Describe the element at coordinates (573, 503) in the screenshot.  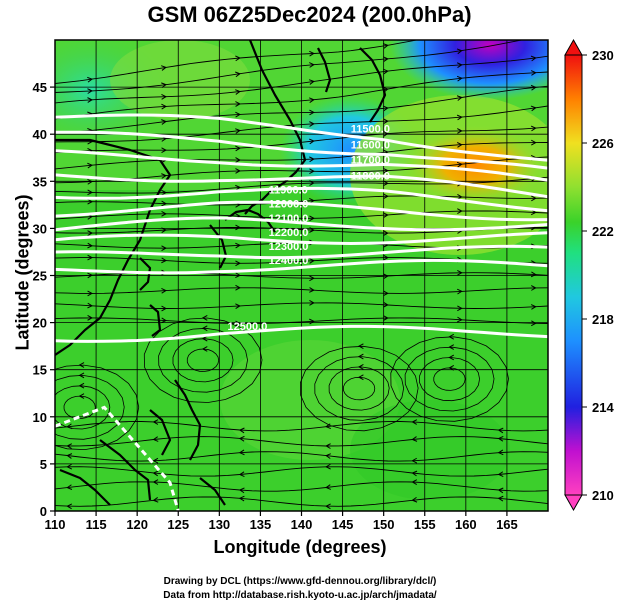
I see `colorbar-min-arrow` at that location.